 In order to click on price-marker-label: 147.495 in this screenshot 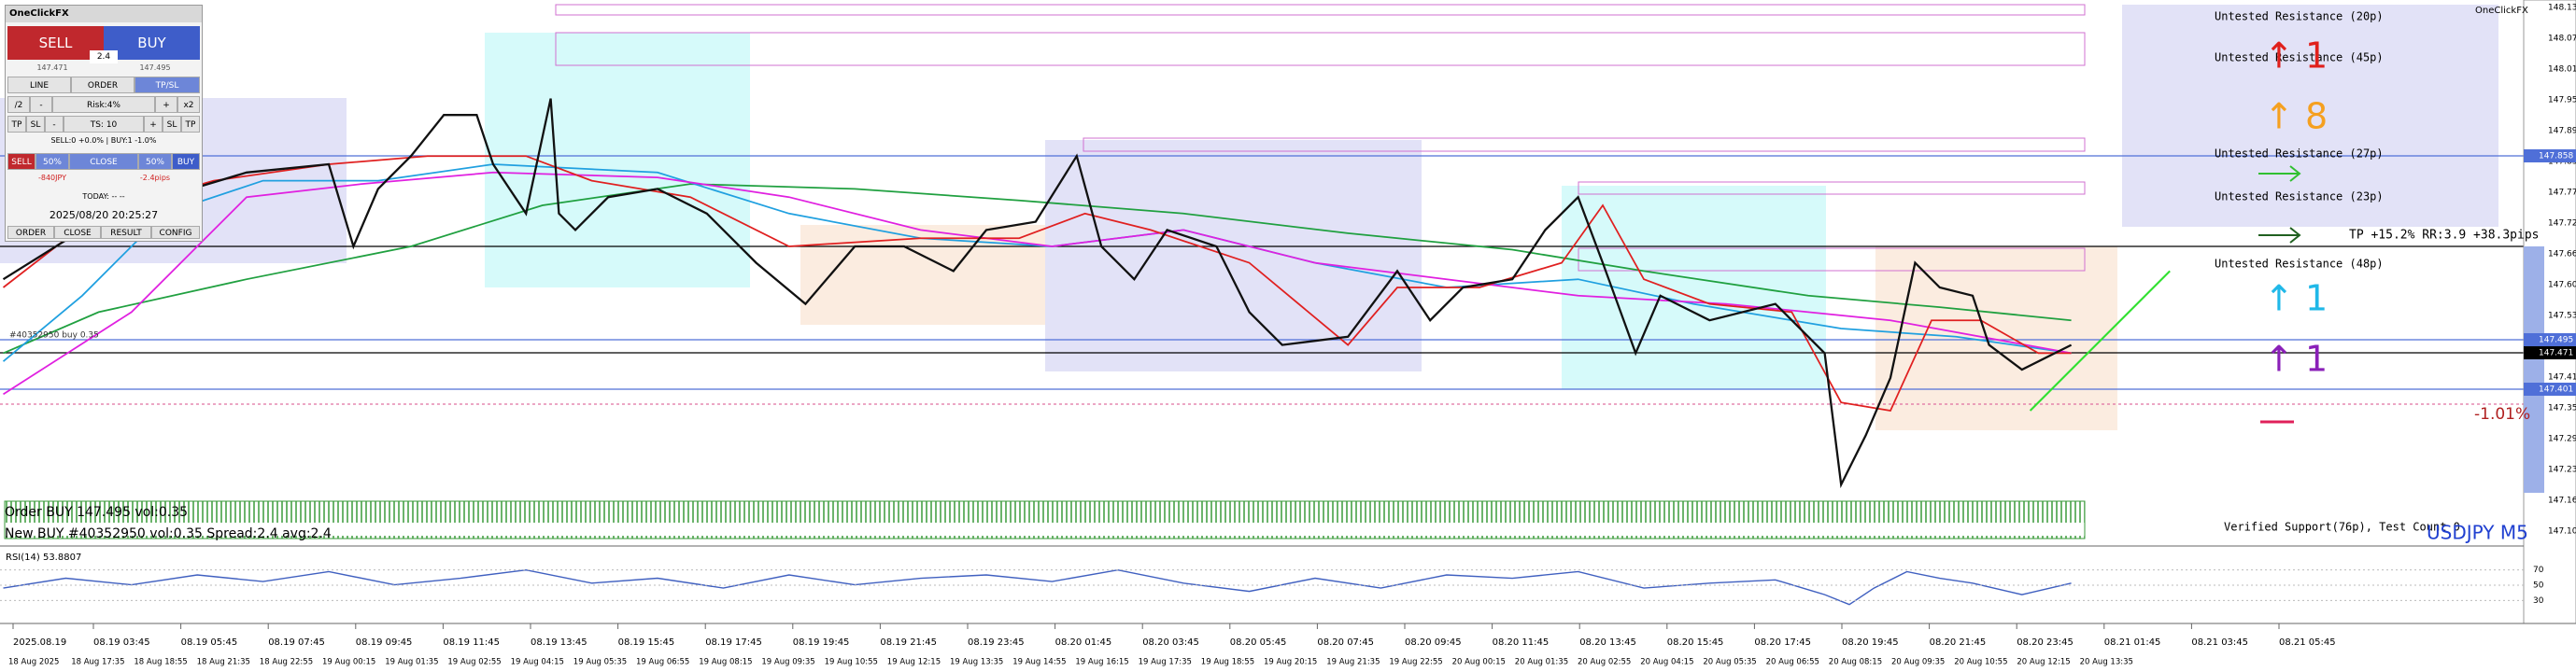, I will do `click(2556, 340)`.